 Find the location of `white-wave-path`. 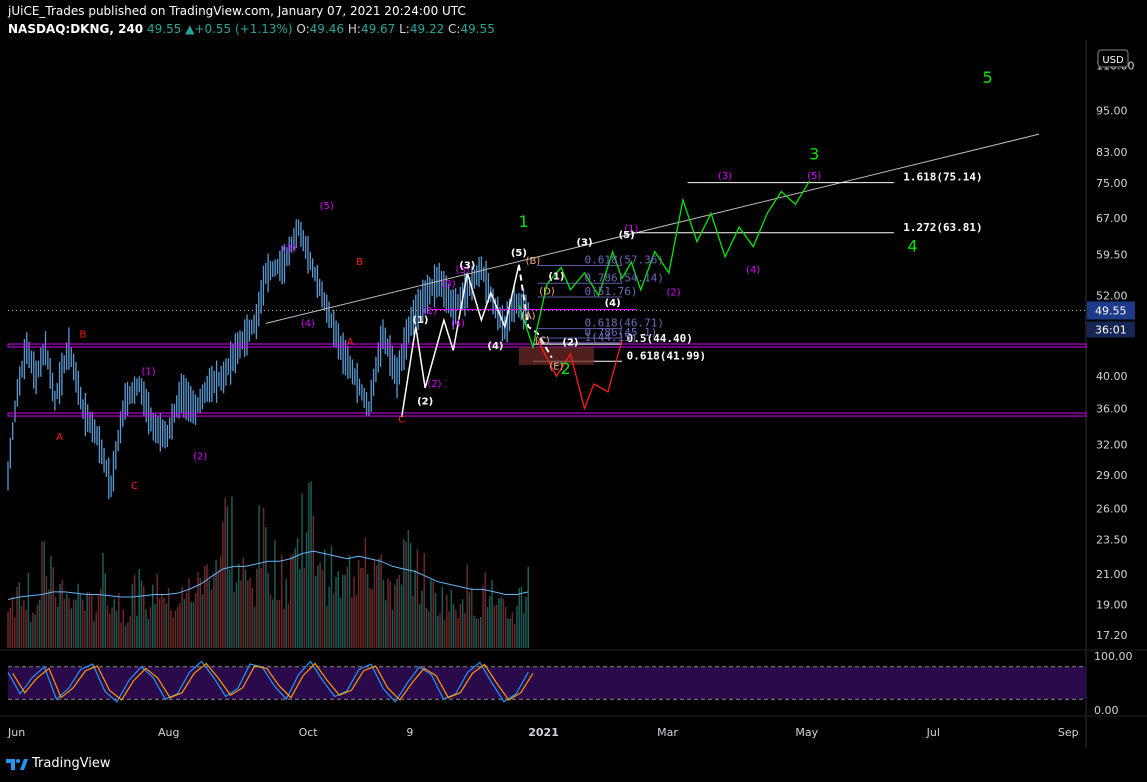

white-wave-path is located at coordinates (460, 341).